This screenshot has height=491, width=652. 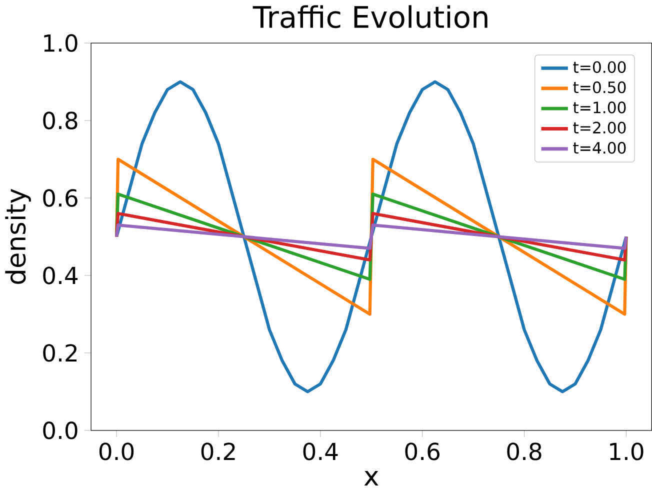 I want to click on x-tick-label: 0.4, so click(x=320, y=451).